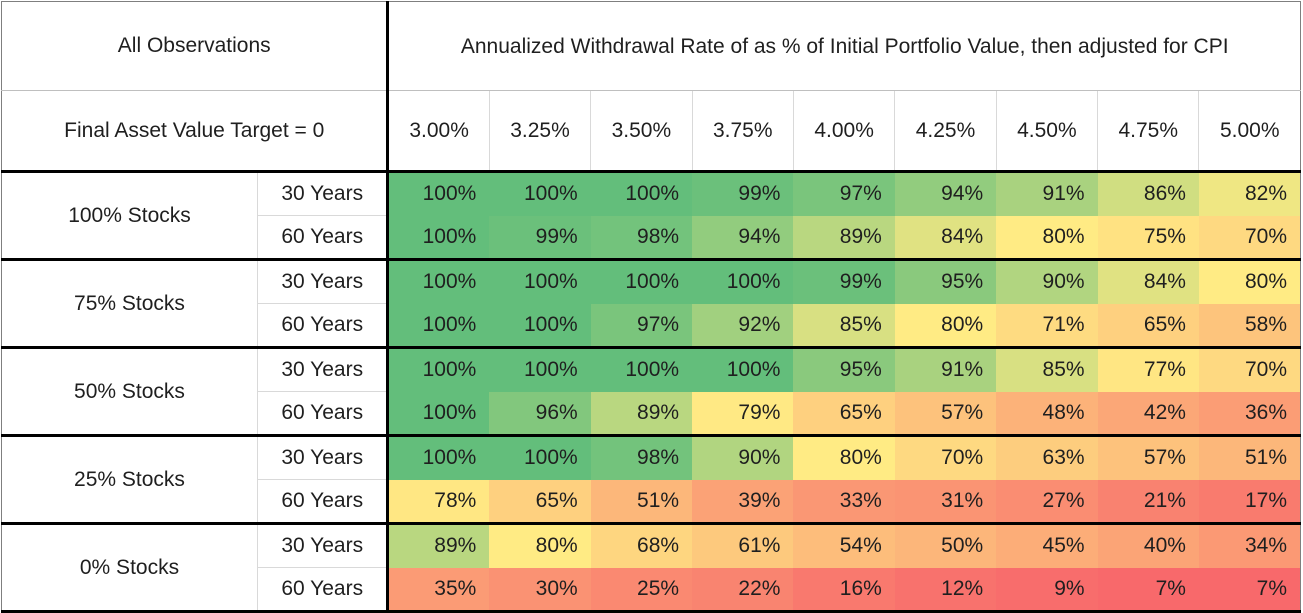 This screenshot has height=613, width=1303. I want to click on success-rate-cell: 48%, so click(1047, 413).